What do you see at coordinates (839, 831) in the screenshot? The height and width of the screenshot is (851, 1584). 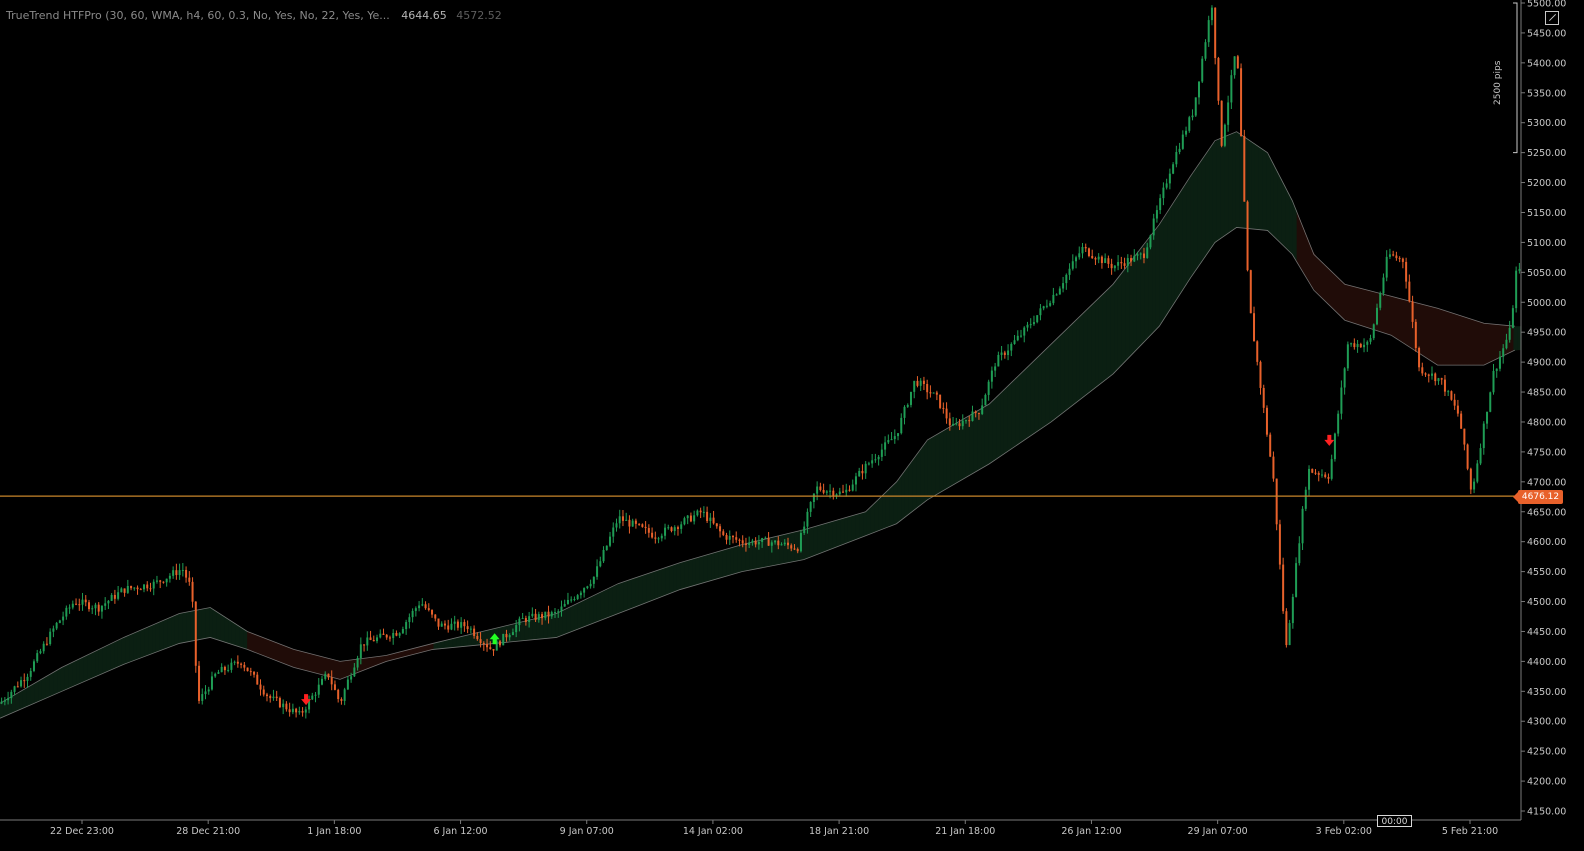 I see `time-tick-label: 18 Jan 21:00` at bounding box center [839, 831].